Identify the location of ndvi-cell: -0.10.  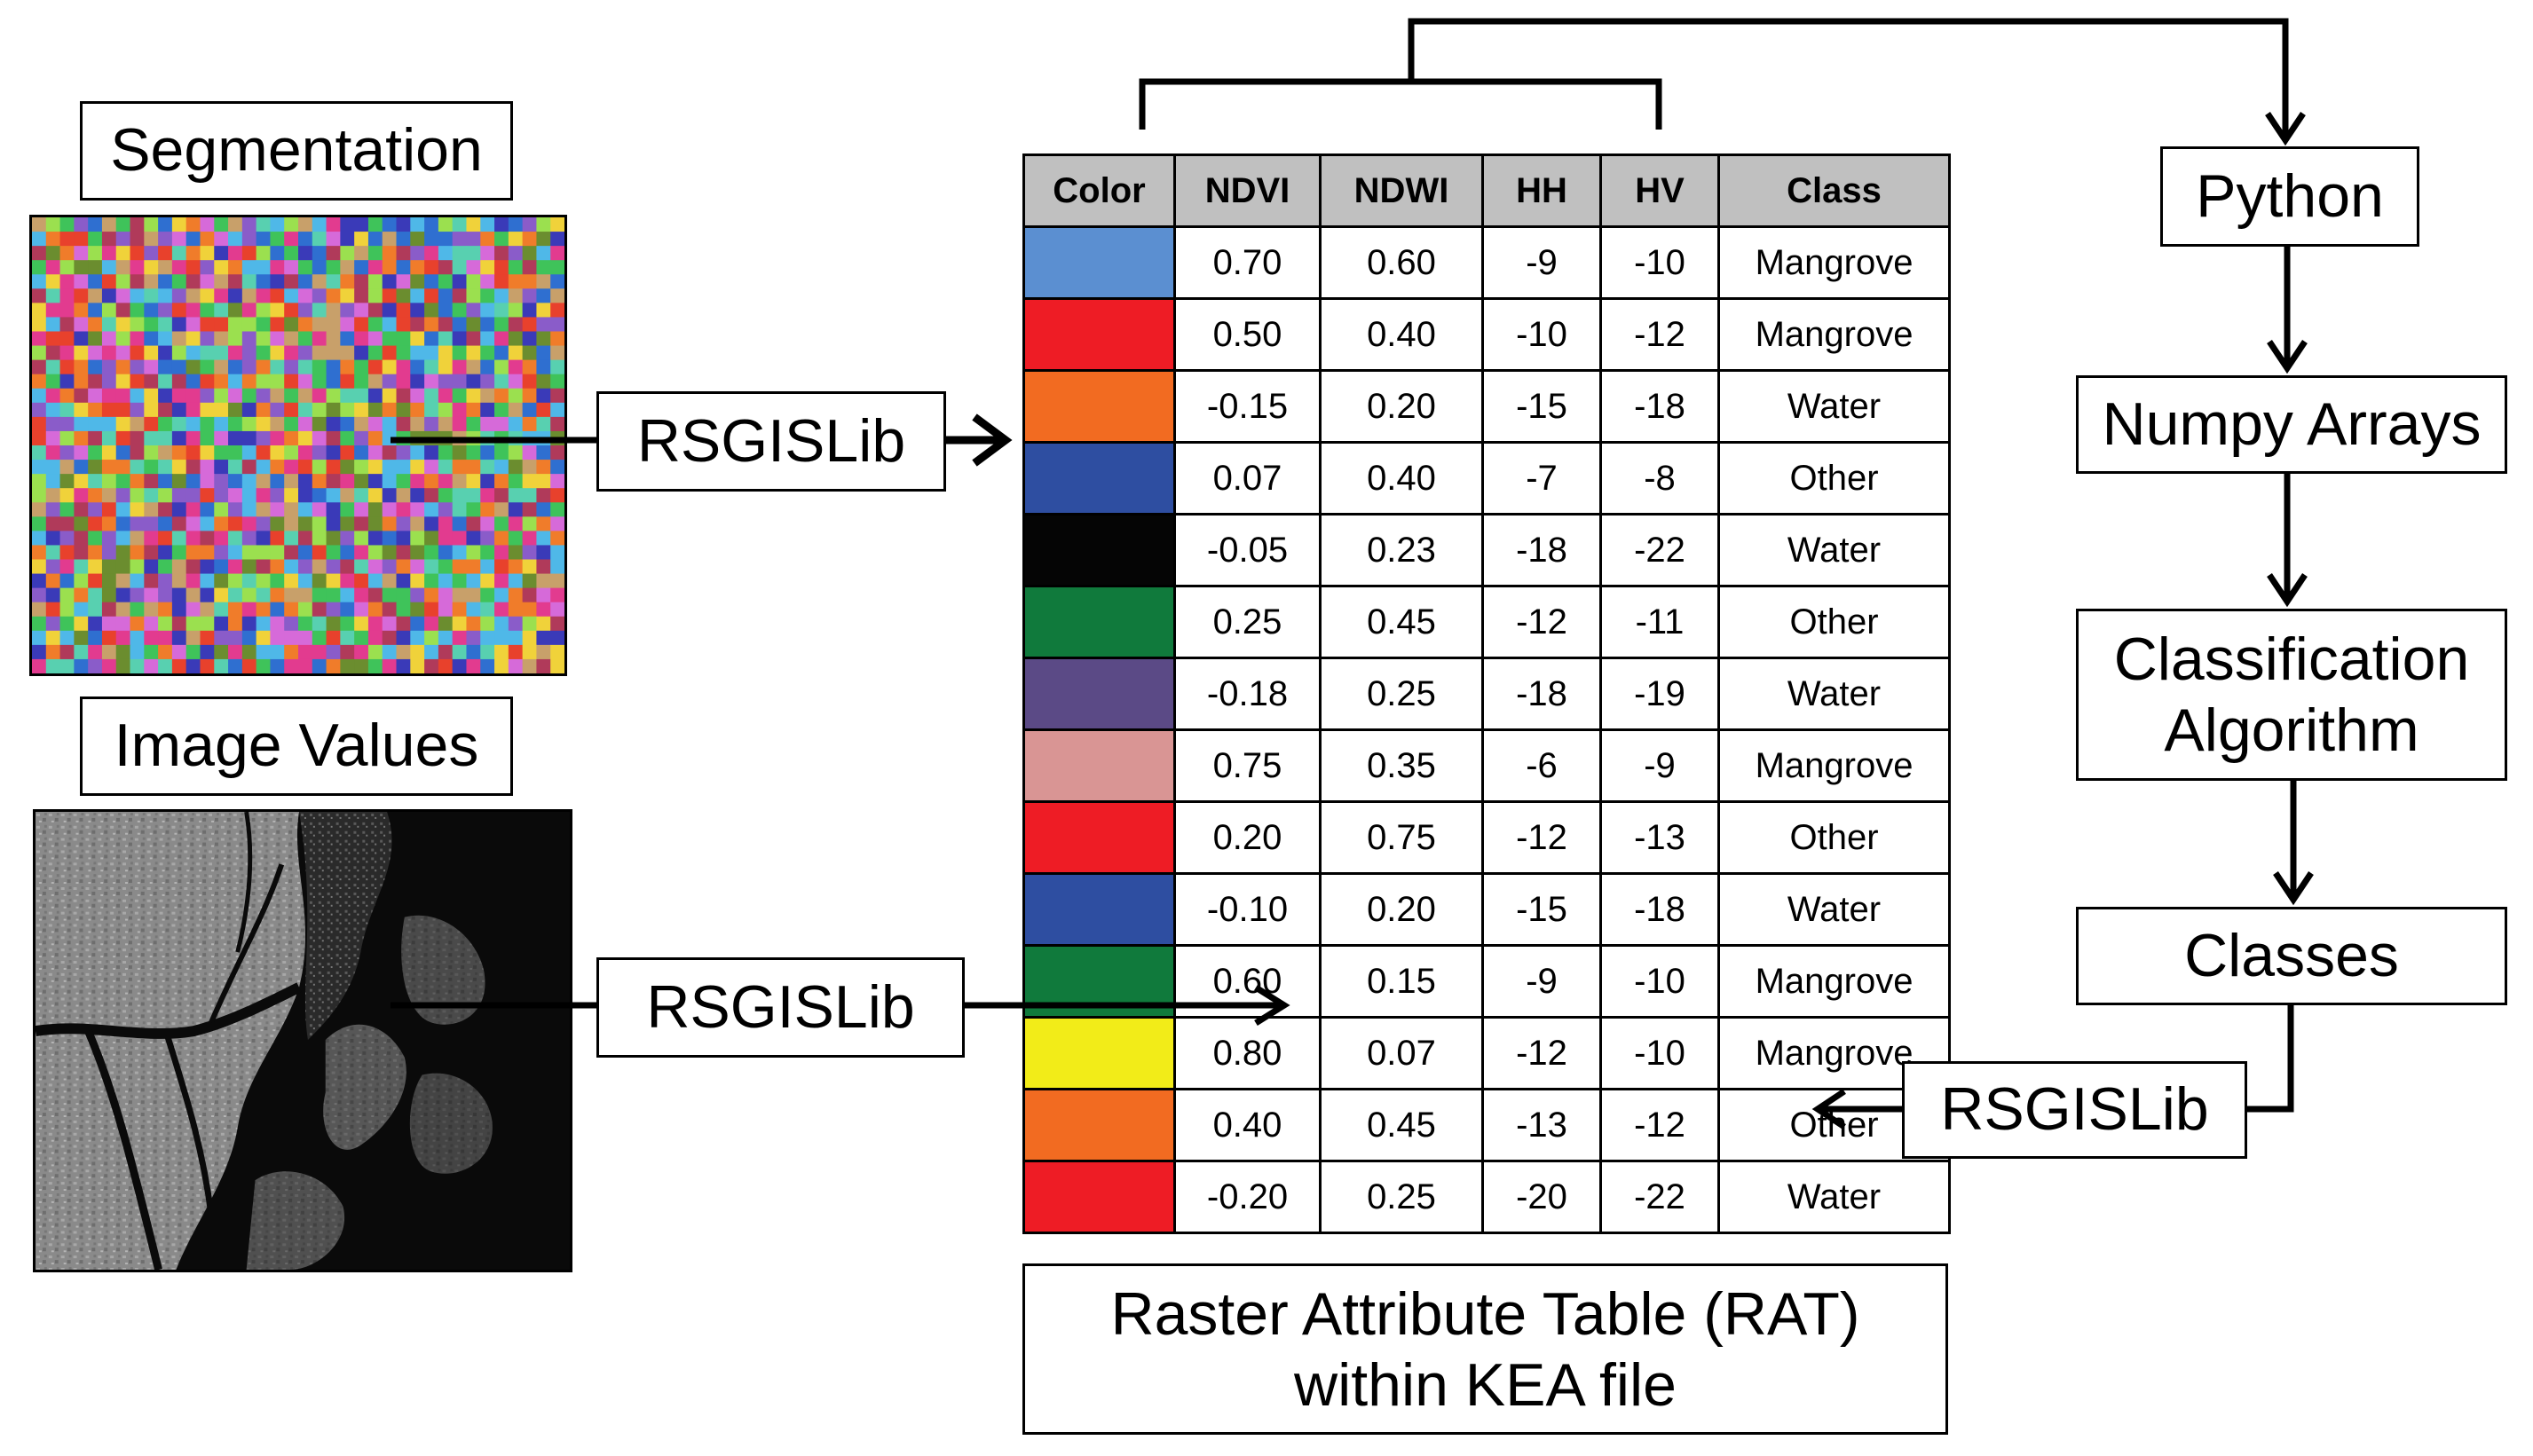
(1247, 909).